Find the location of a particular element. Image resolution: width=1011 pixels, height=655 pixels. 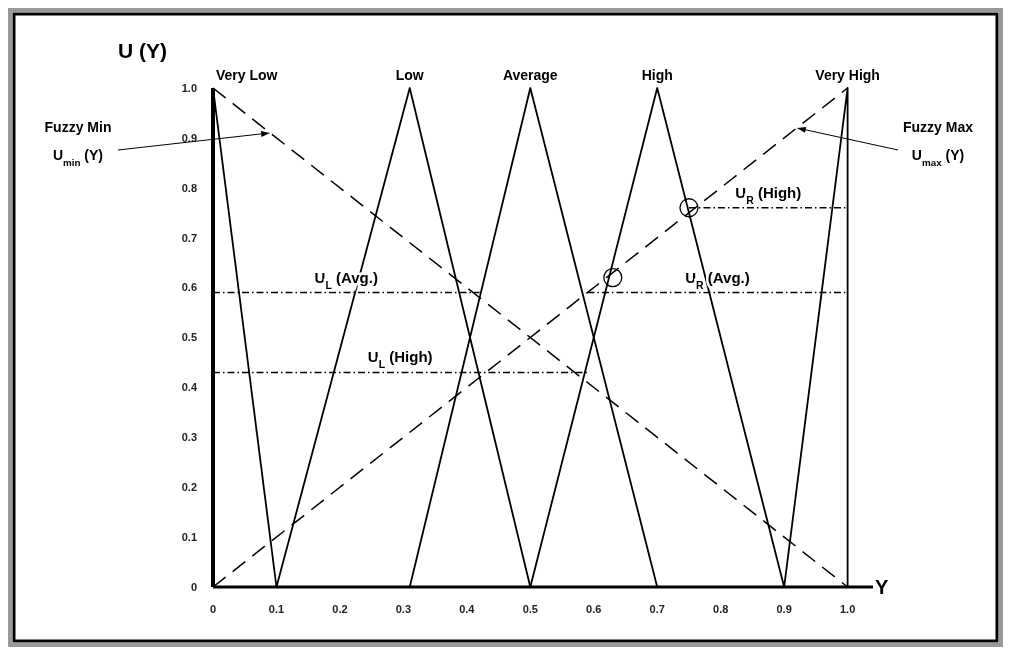

x-tick-label: 0.8 is located at coordinates (721, 609).